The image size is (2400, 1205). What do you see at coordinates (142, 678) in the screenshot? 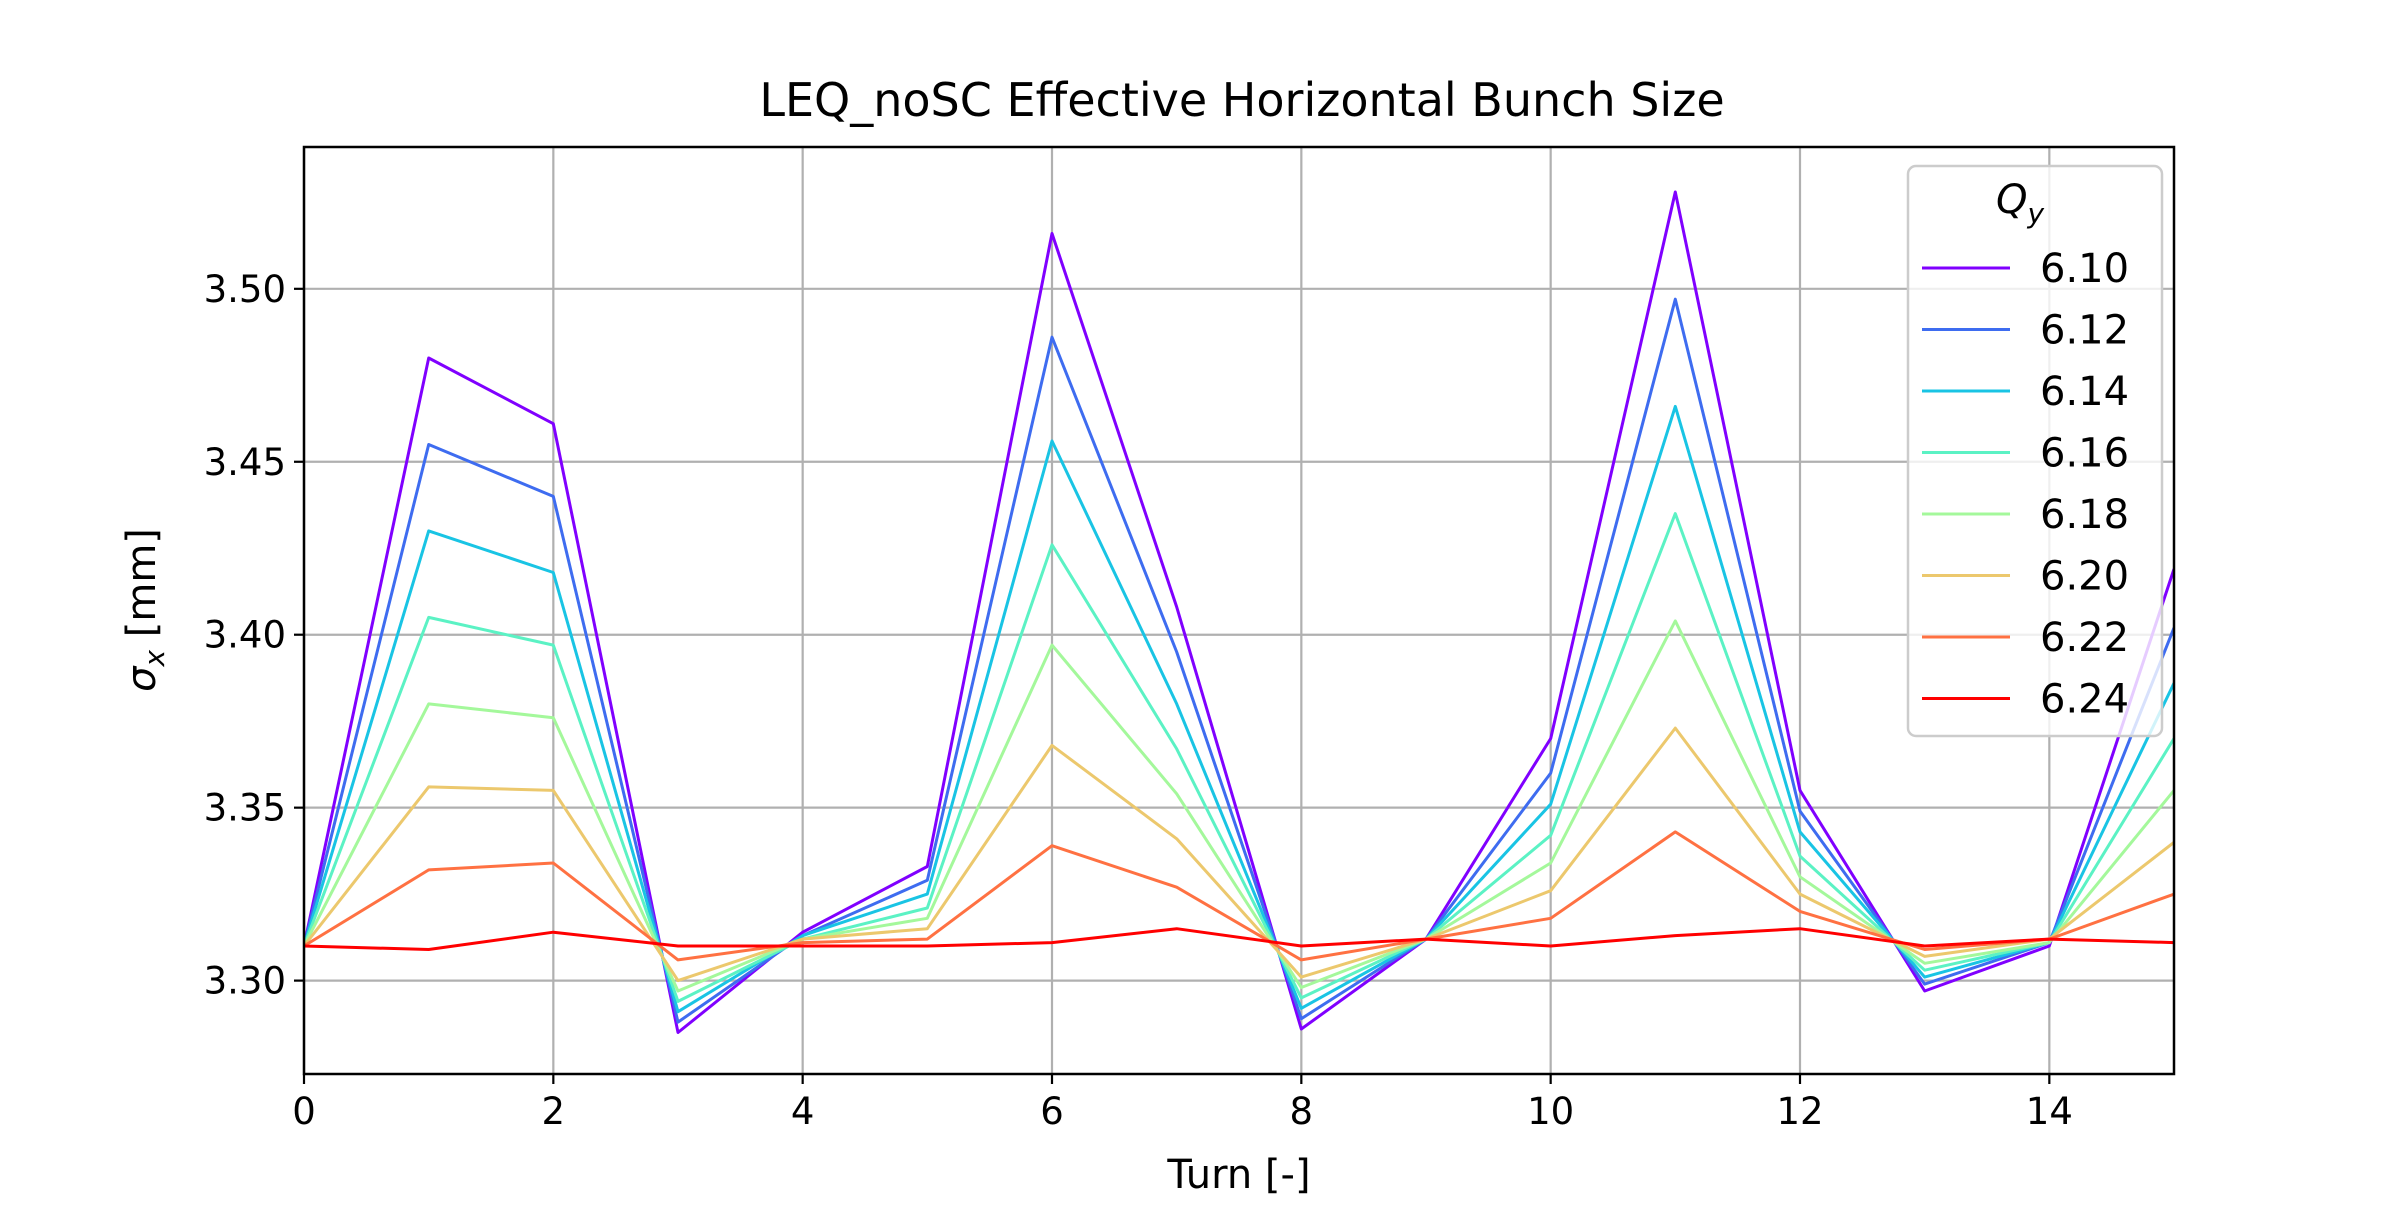
I see `y-axis-symbol: σ` at bounding box center [142, 678].